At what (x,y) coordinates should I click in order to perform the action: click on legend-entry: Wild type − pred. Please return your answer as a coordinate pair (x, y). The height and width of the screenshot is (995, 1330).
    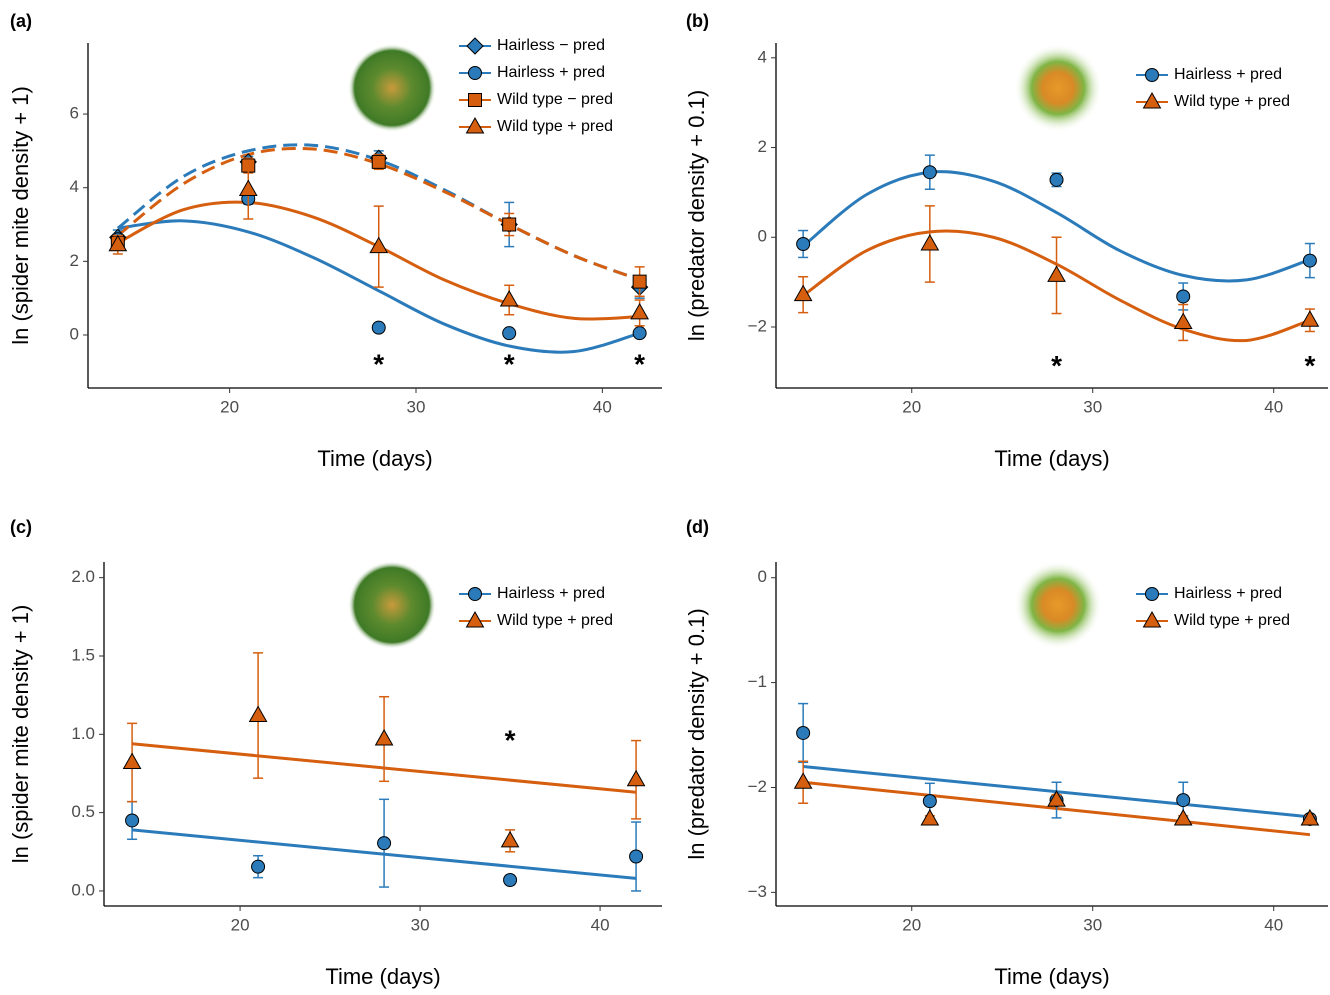
    Looking at the image, I should click on (536, 99).